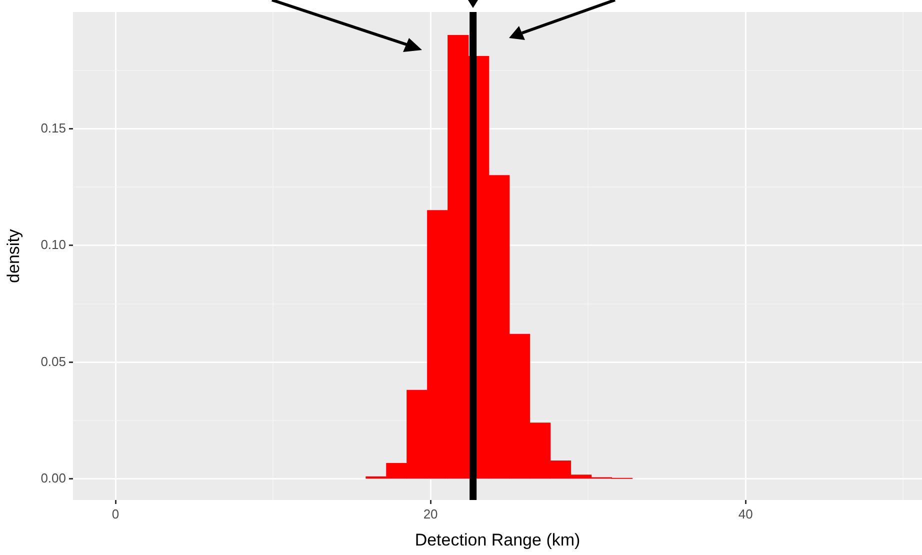  What do you see at coordinates (53, 361) in the screenshot?
I see `y-tick-label: 0.05` at bounding box center [53, 361].